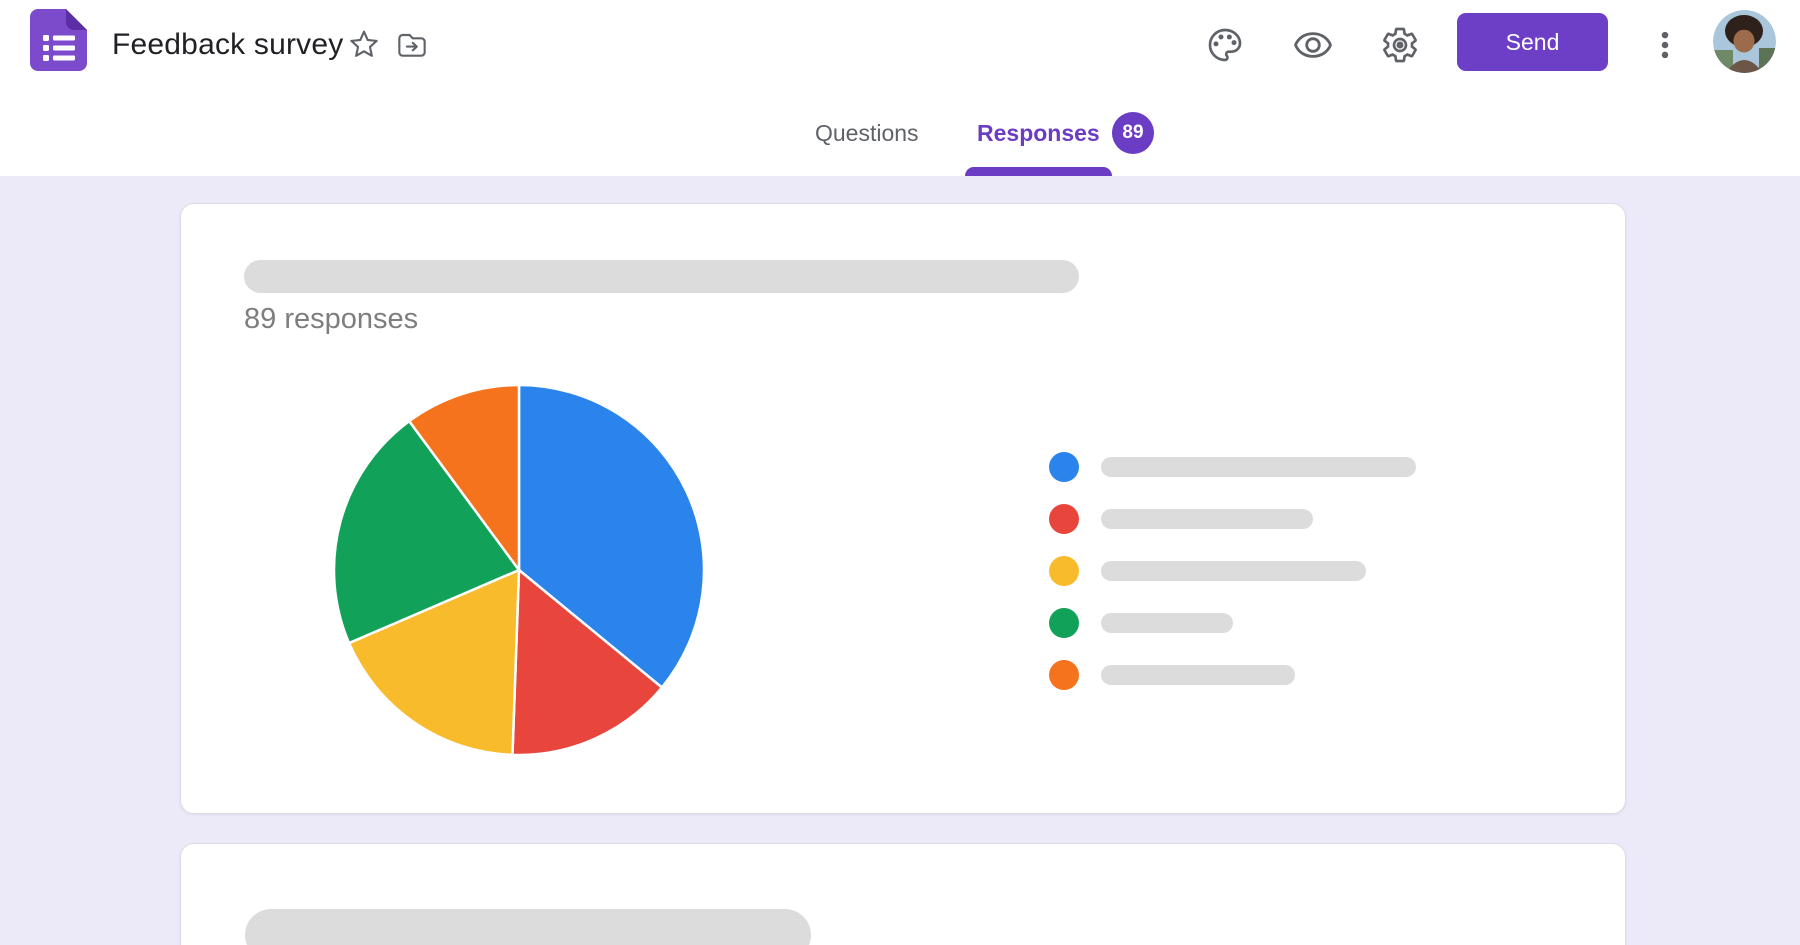 This screenshot has width=1800, height=945. What do you see at coordinates (1133, 133) in the screenshot?
I see `responses-count-badge: 89` at bounding box center [1133, 133].